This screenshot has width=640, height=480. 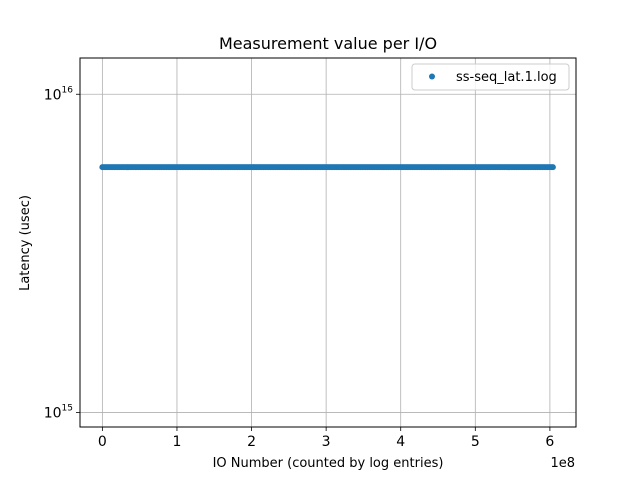 I want to click on y-tick-label: 1016, so click(x=59, y=94).